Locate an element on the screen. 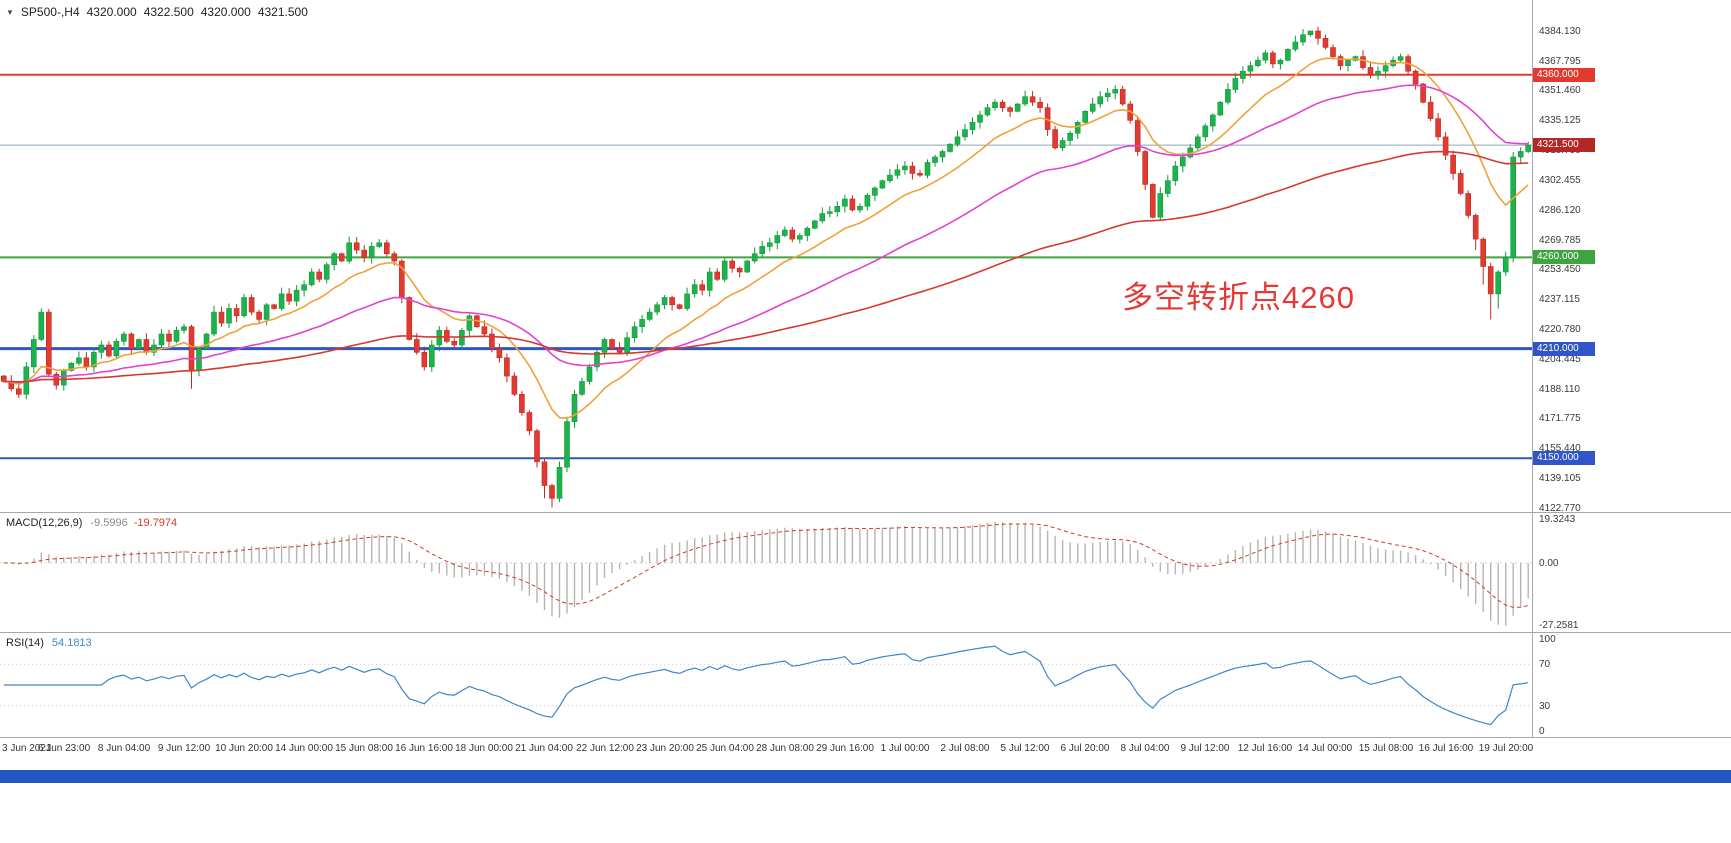  macd-axis: 19.3243 0.00 -27.2581 is located at coordinates (1632, 572).